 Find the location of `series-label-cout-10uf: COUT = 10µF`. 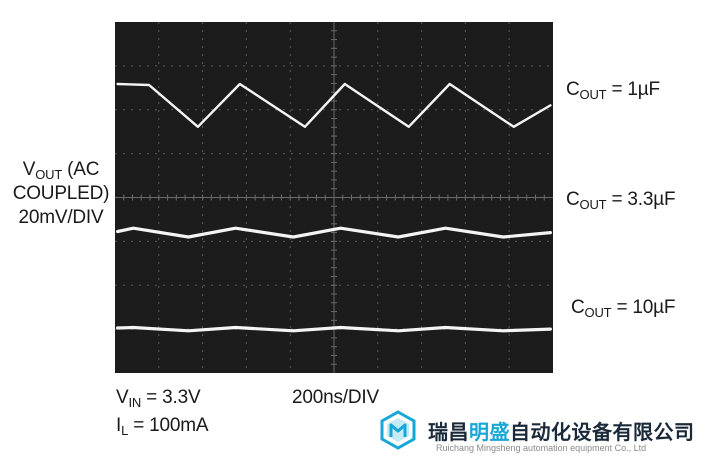

series-label-cout-10uf: COUT = 10µF is located at coordinates (623, 308).